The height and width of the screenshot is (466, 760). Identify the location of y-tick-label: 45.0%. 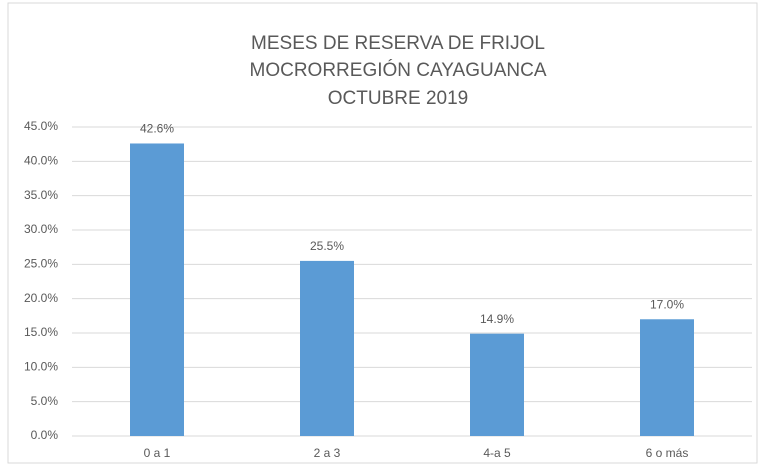
(41, 126).